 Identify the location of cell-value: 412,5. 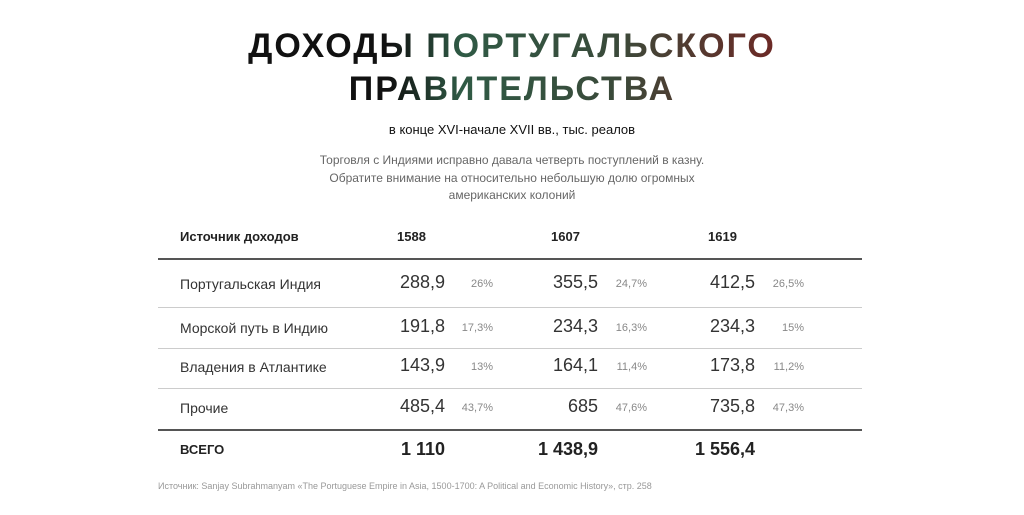
(732, 282).